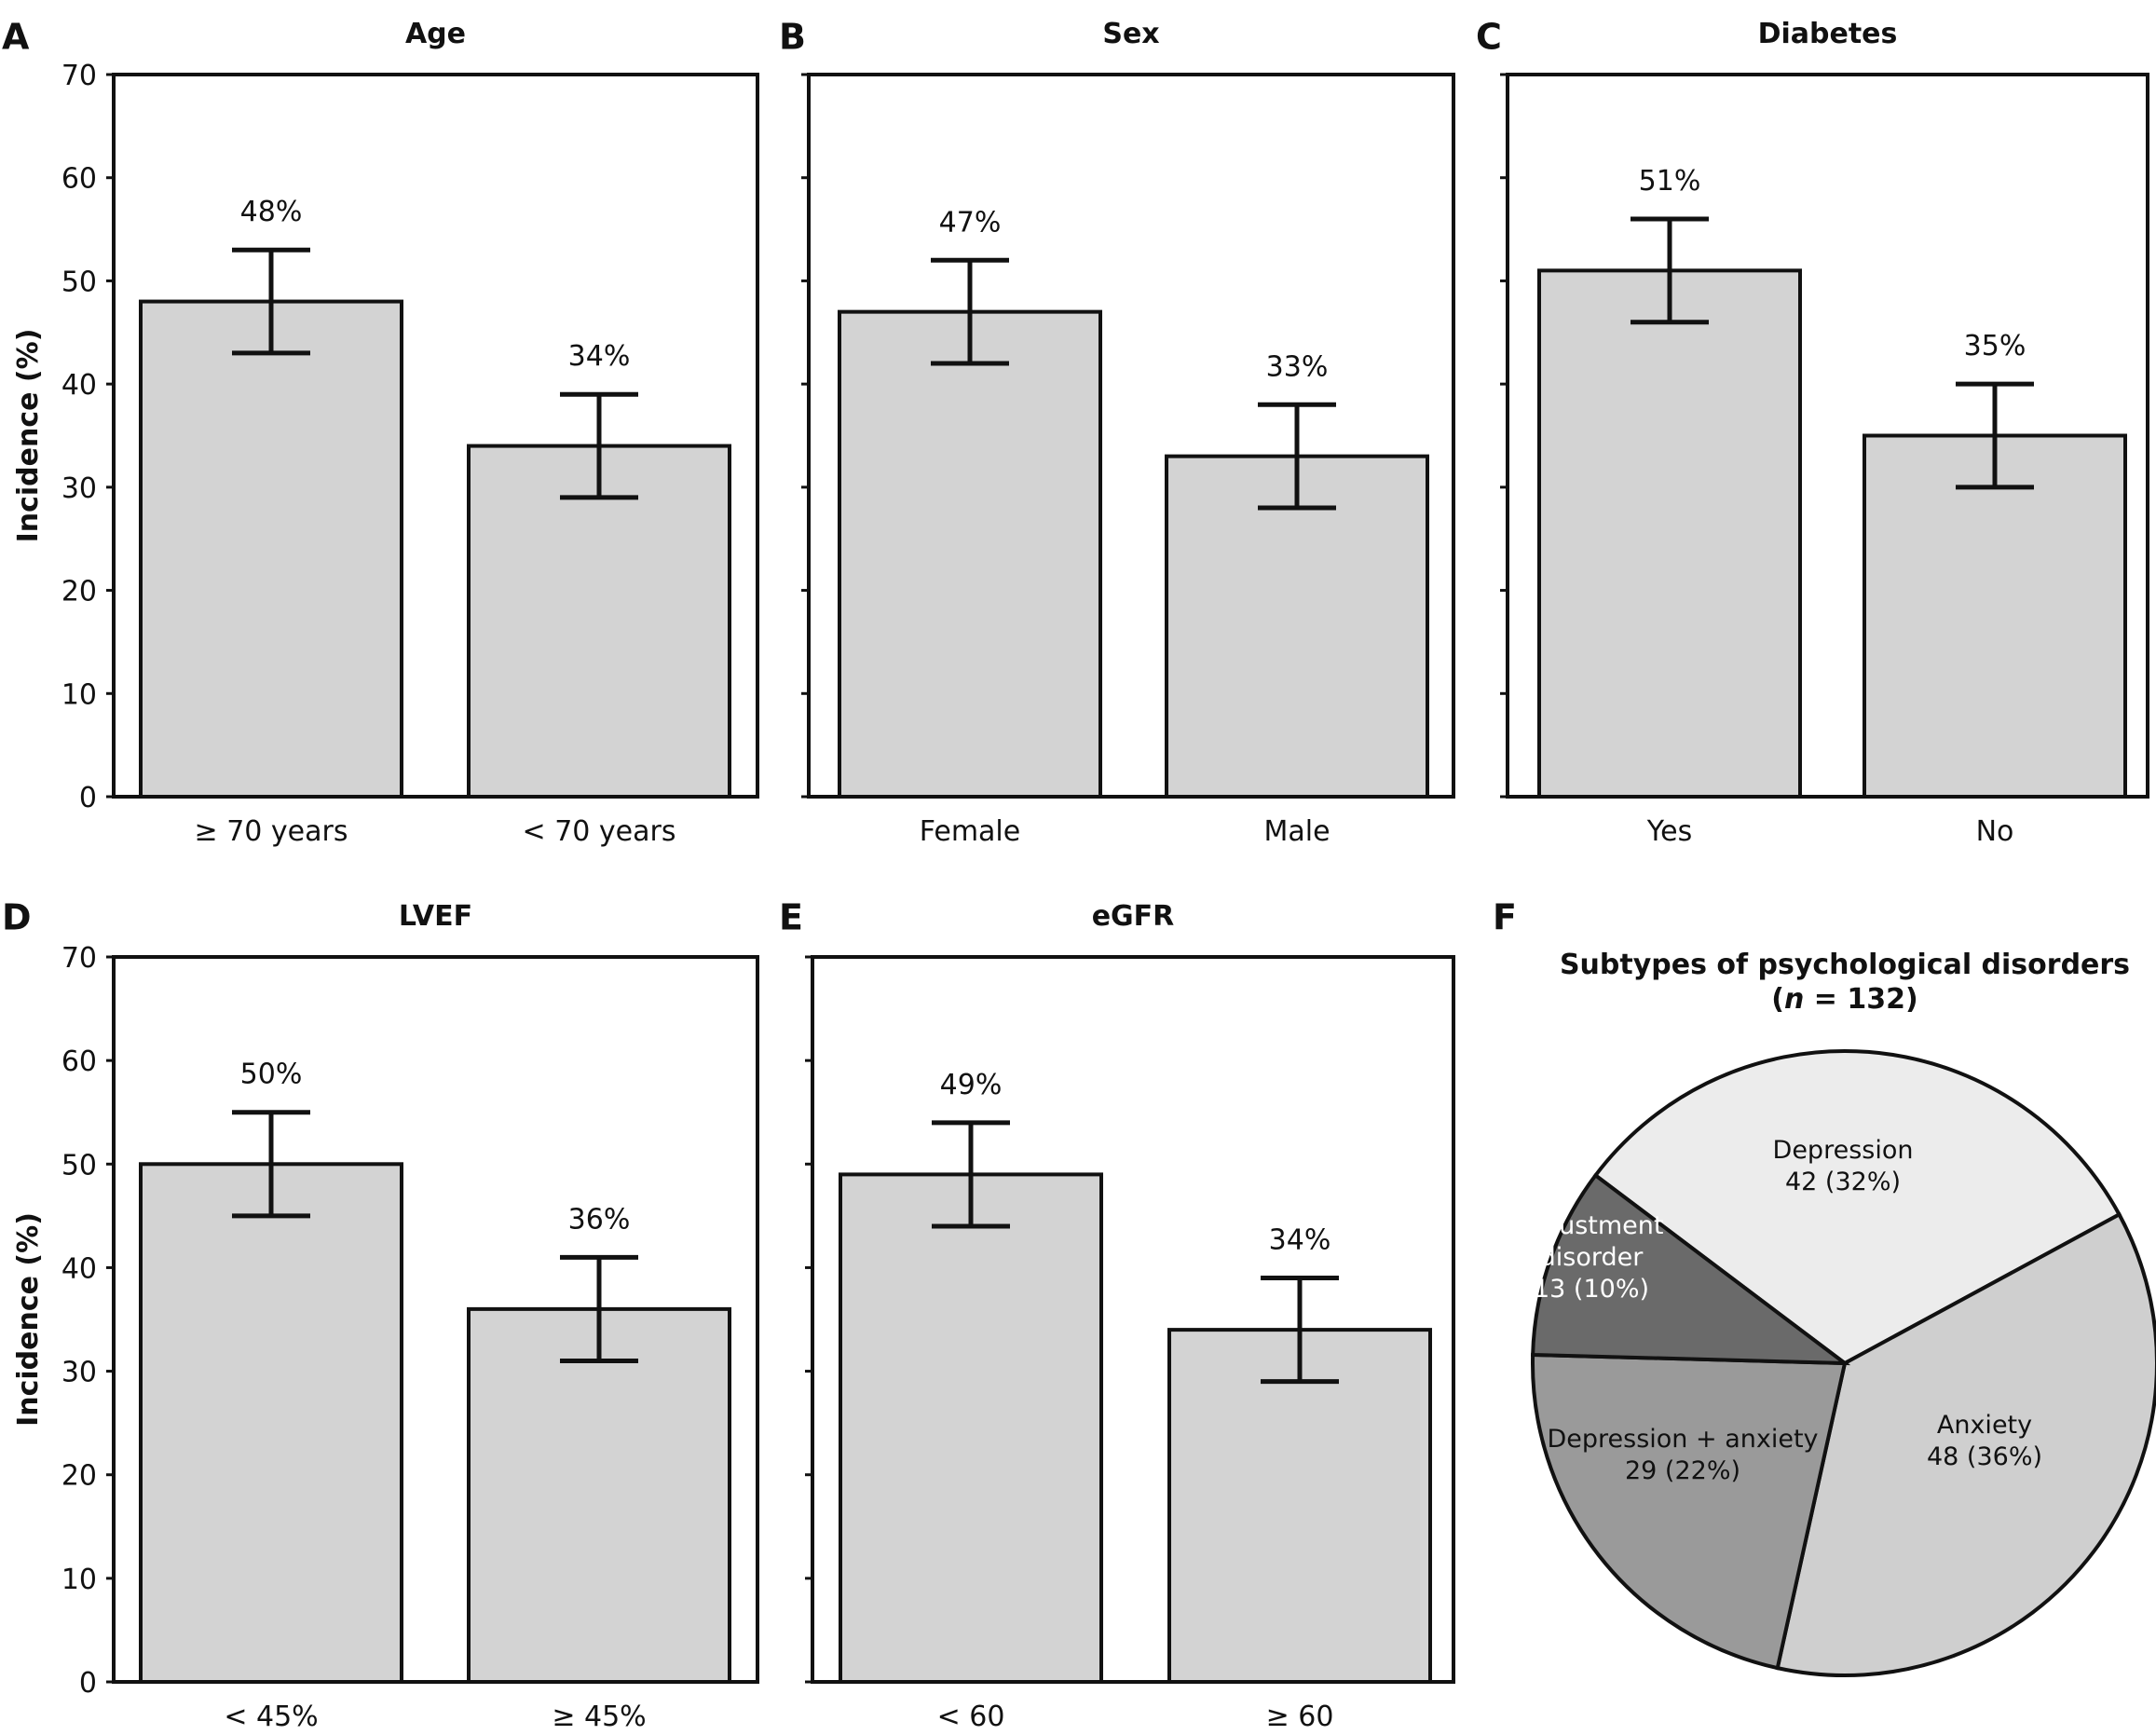 This screenshot has height=1735, width=2156. What do you see at coordinates (1489, 37) in the screenshot?
I see `panel-letter: C` at bounding box center [1489, 37].